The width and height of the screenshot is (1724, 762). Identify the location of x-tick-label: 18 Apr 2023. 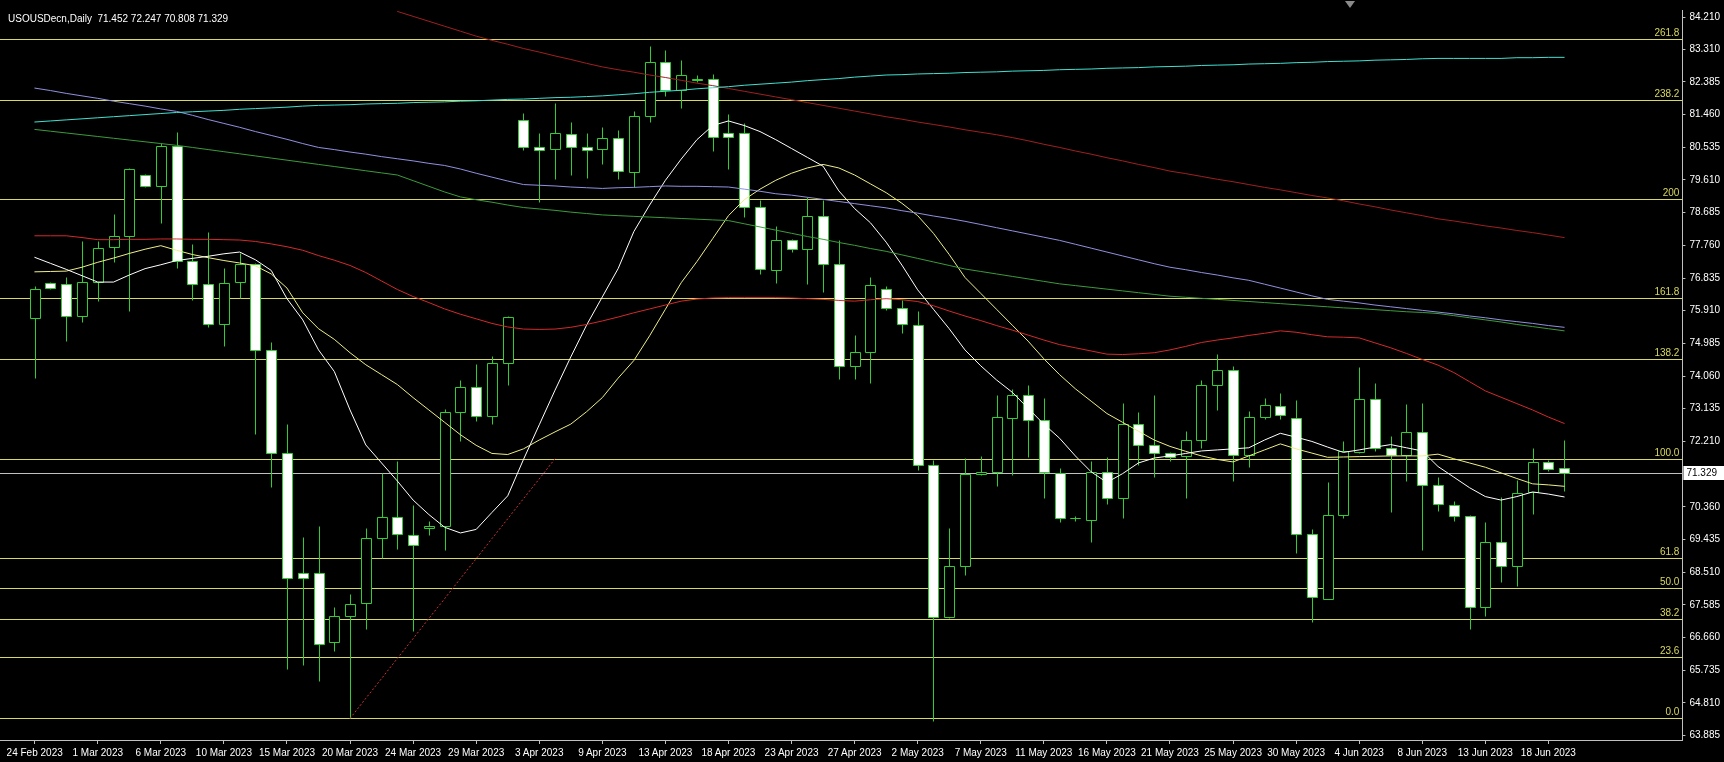
(728, 752).